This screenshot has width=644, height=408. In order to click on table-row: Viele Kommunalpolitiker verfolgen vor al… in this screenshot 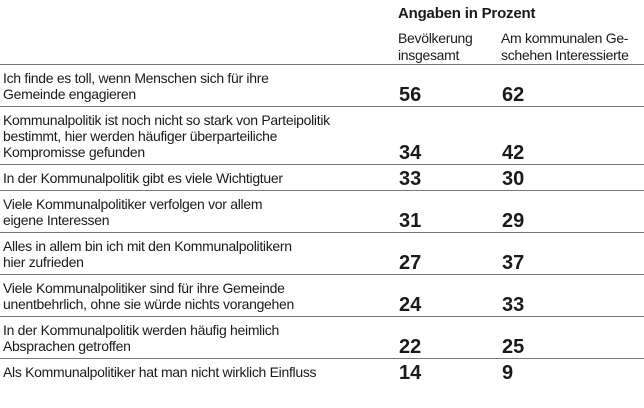, I will do `click(322, 211)`.